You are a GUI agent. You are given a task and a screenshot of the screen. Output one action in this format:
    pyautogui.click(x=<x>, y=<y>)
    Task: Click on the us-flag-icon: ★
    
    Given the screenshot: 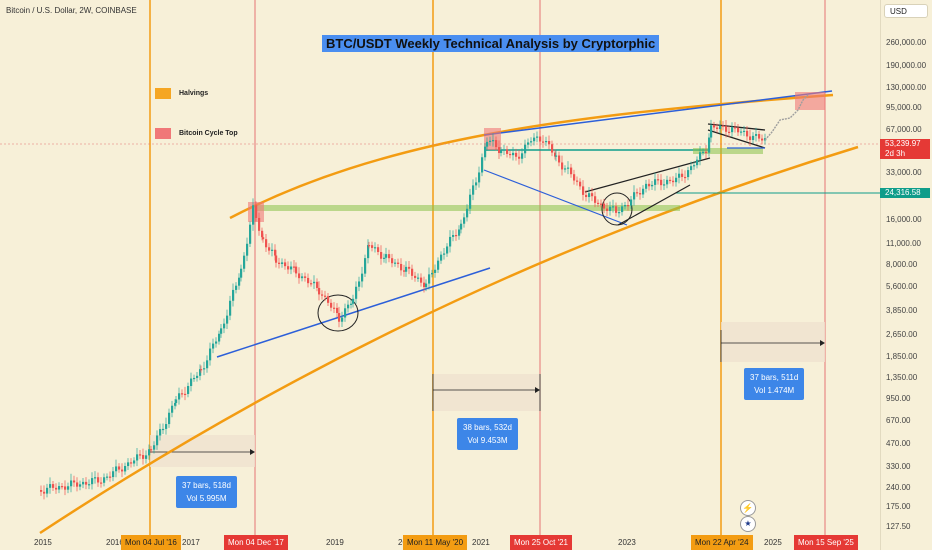 What is the action you would take?
    pyautogui.click(x=748, y=524)
    